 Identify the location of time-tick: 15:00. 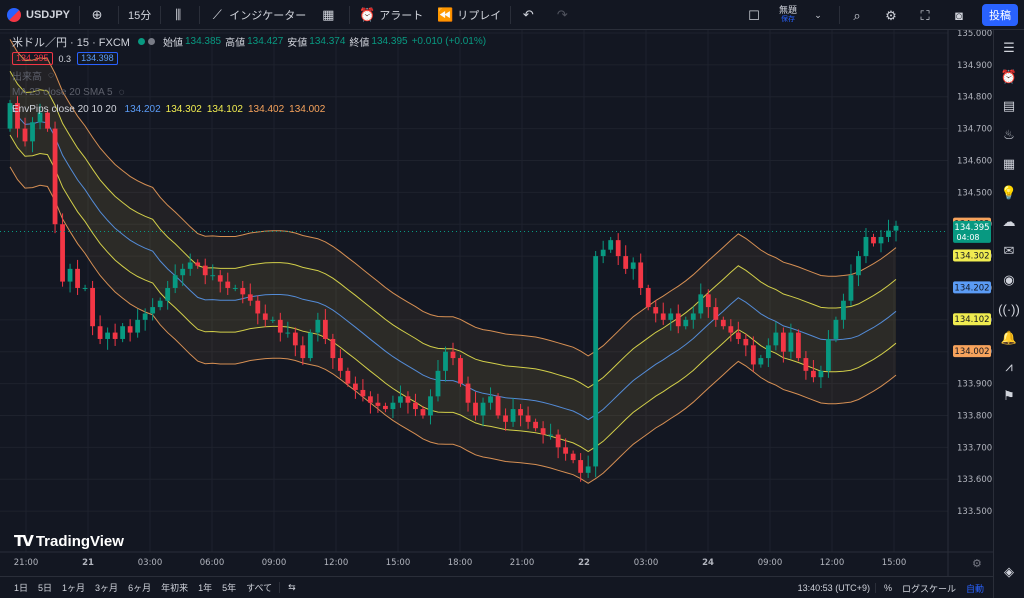
(398, 563).